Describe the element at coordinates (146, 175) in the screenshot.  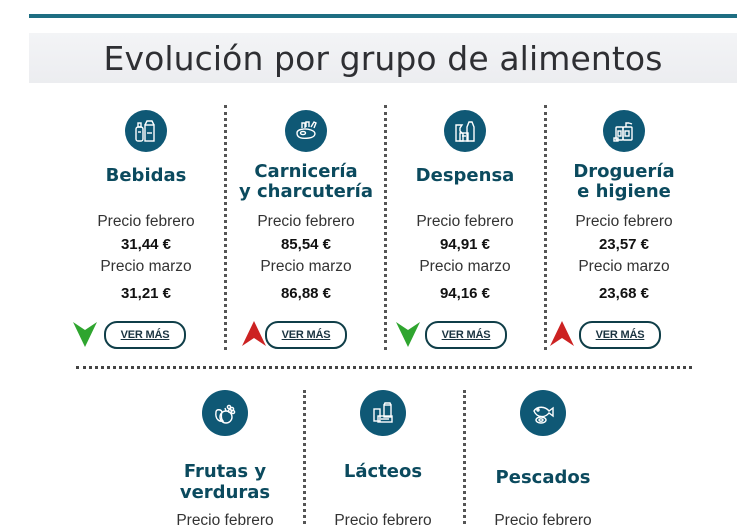
I see `category-name: Bebidas` at that location.